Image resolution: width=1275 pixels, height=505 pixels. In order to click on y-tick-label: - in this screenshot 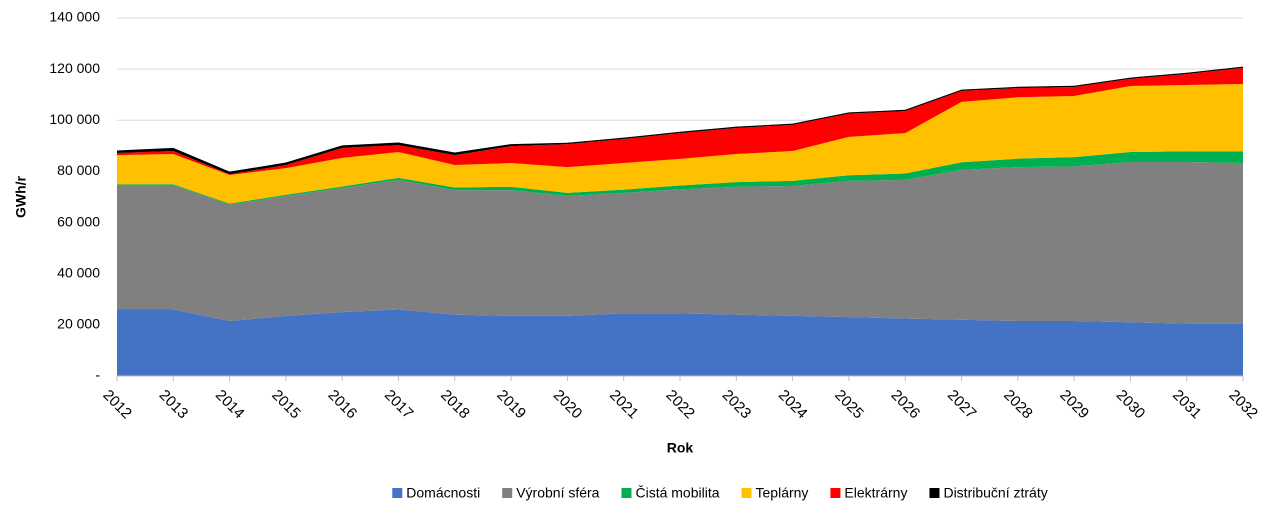, I will do `click(97, 375)`.